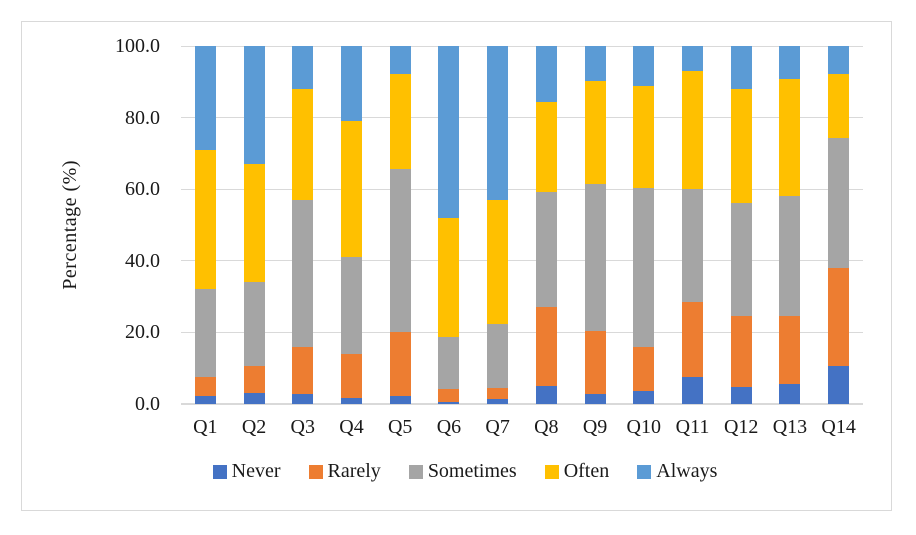 This screenshot has height=535, width=916. What do you see at coordinates (351, 427) in the screenshot?
I see `x-label-Q4: Q4` at bounding box center [351, 427].